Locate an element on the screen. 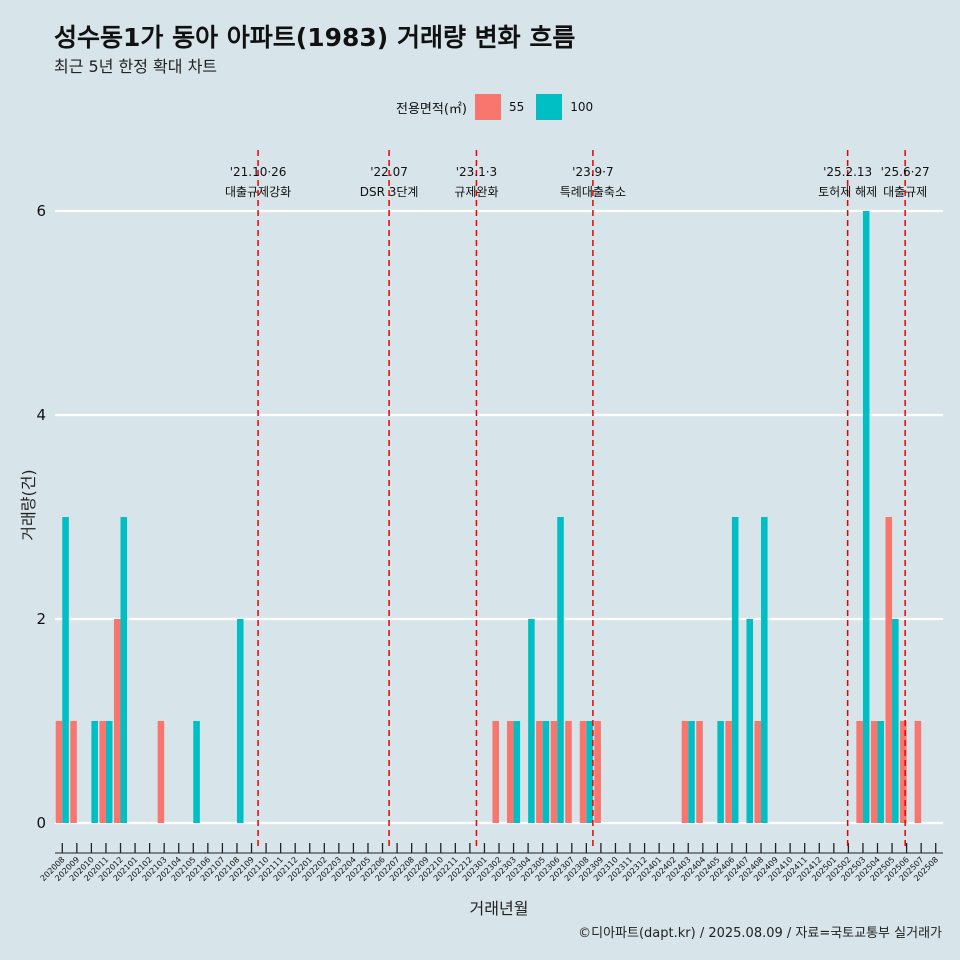 This screenshot has width=960, height=960. legend: 전용면적(㎡) 55 100 is located at coordinates (500, 107).